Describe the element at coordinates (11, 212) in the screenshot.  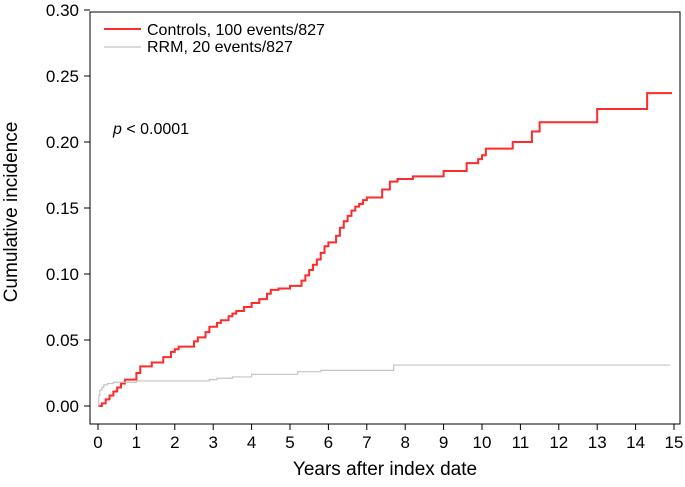
I see `y-axis-title: Cumulative incidence` at that location.